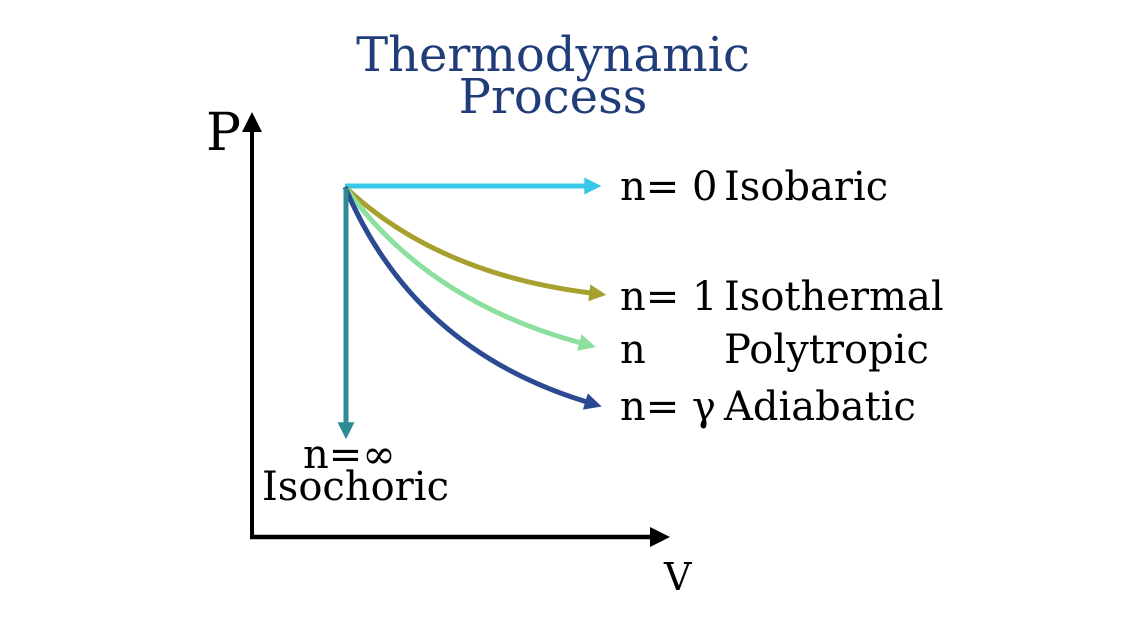  What do you see at coordinates (223, 133) in the screenshot?
I see `y-axis-label: P` at bounding box center [223, 133].